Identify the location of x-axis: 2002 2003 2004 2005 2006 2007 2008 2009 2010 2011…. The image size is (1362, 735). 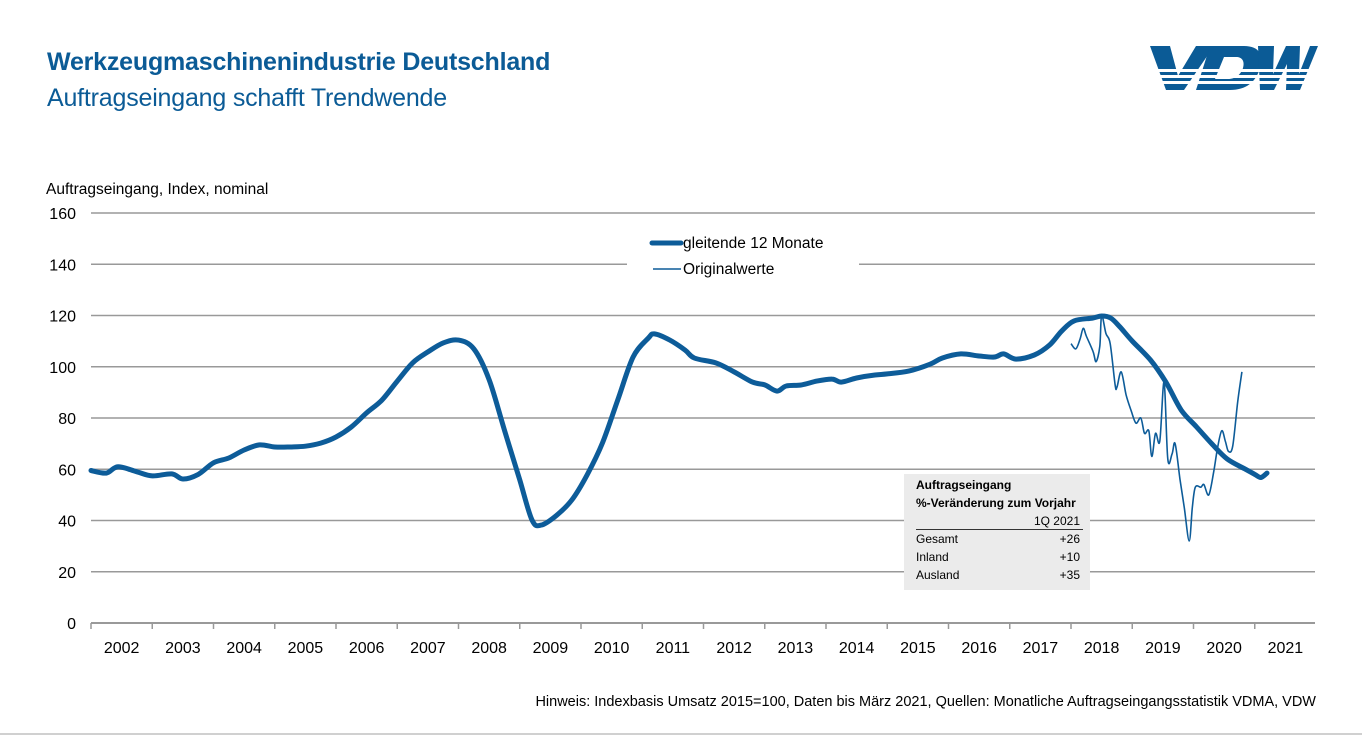
(702, 639).